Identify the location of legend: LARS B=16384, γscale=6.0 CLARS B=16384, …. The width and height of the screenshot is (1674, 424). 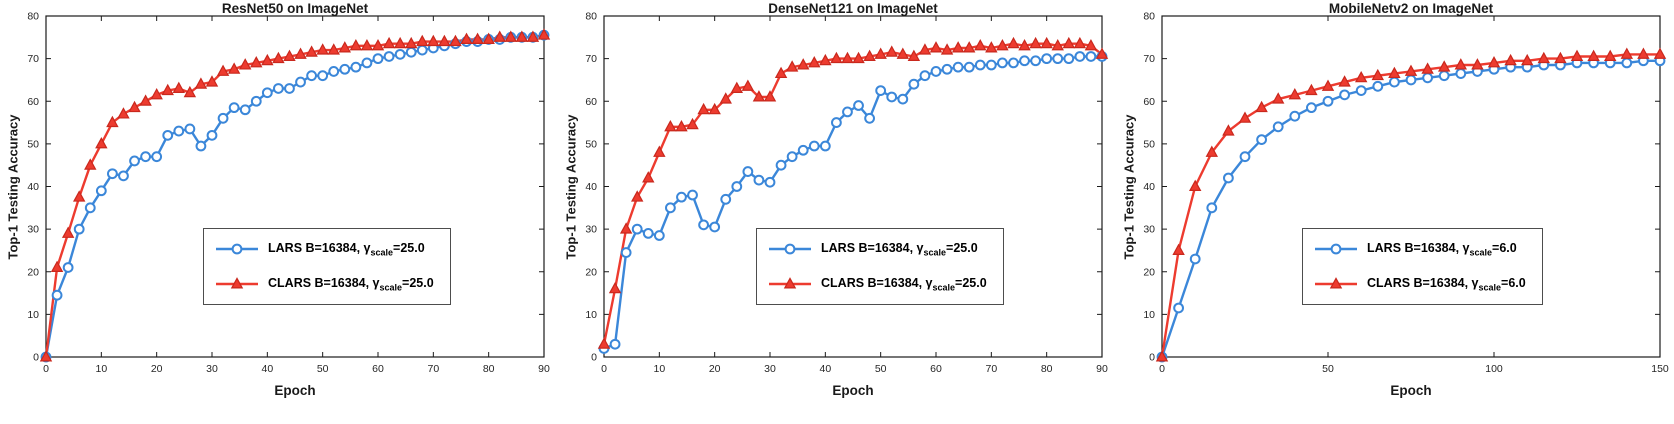
(1422, 266).